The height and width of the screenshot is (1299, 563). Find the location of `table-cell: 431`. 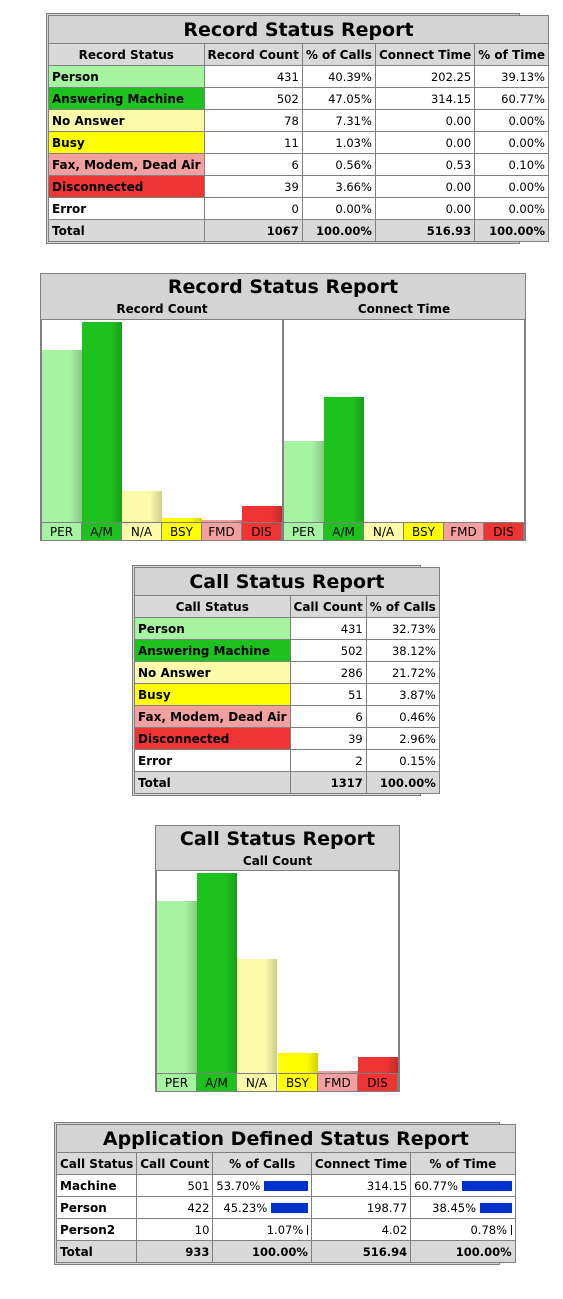

table-cell: 431 is located at coordinates (328, 628).